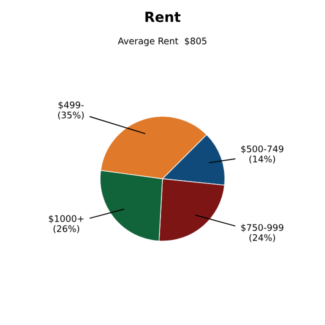 The image size is (325, 325). I want to click on chart-title: Rent, so click(163, 17).